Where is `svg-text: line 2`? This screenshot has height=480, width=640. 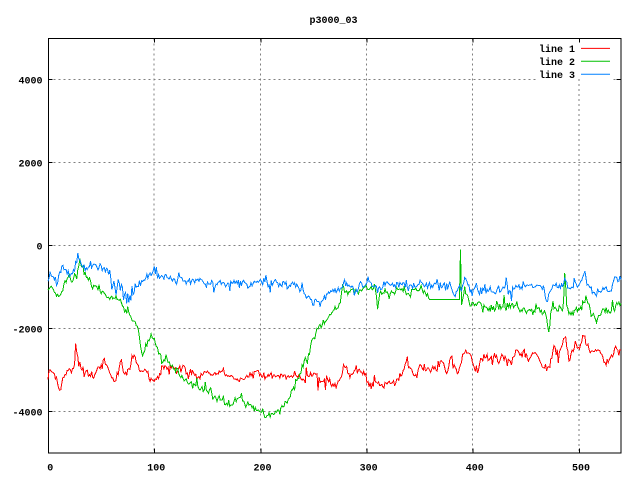 svg-text: line 2 is located at coordinates (557, 63).